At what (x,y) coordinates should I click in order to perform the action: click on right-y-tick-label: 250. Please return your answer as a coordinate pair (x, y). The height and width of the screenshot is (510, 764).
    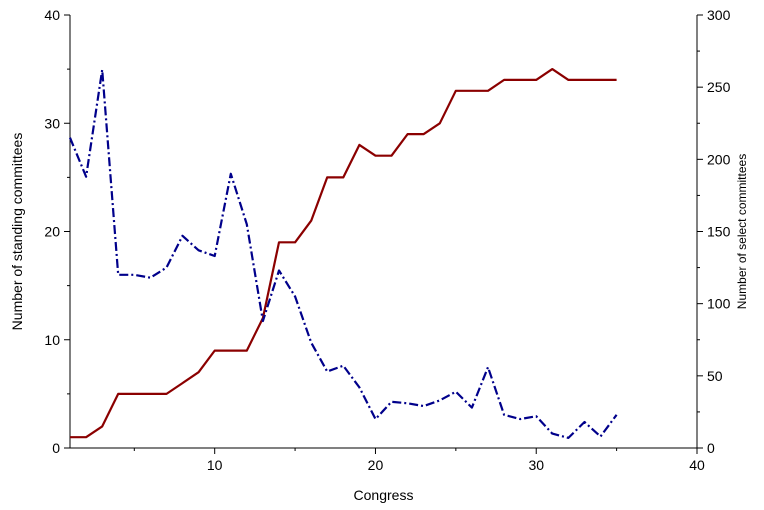
    Looking at the image, I should click on (719, 87).